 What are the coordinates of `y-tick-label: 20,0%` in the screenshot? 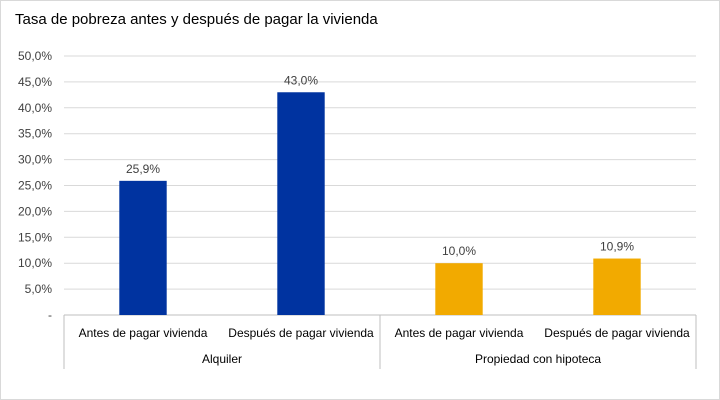 It's located at (35, 211).